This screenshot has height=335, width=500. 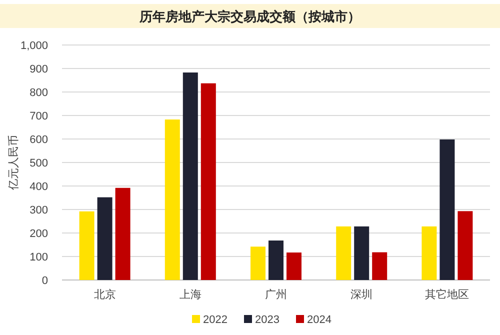 I want to click on legend-label: 2023, so click(x=267, y=320).